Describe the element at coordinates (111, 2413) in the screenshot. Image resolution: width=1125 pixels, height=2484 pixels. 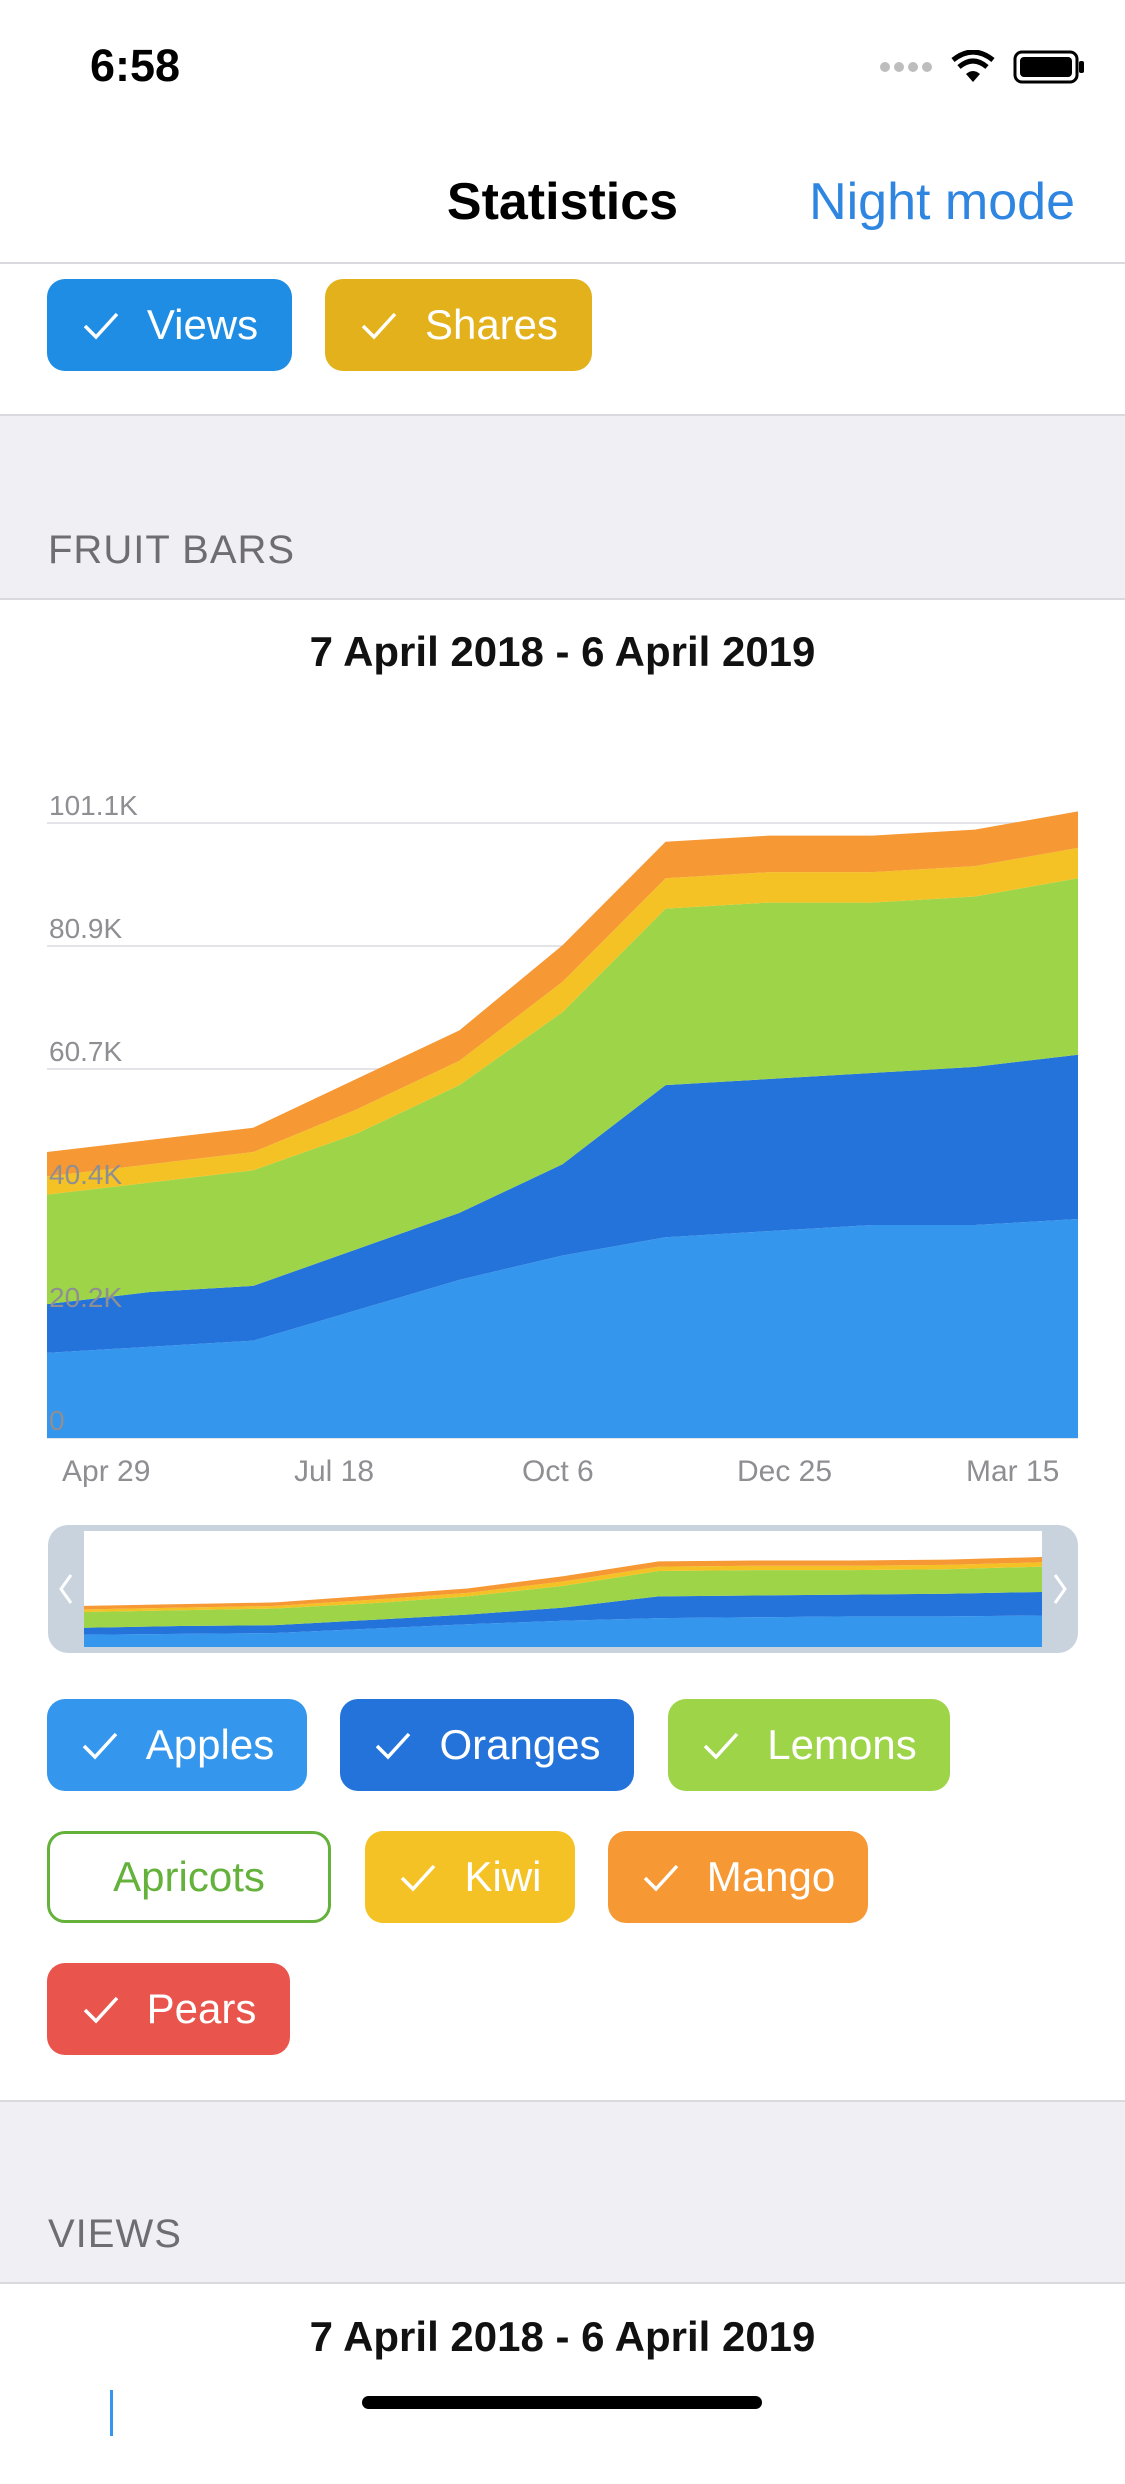
I see `views-chart-line-stub` at that location.